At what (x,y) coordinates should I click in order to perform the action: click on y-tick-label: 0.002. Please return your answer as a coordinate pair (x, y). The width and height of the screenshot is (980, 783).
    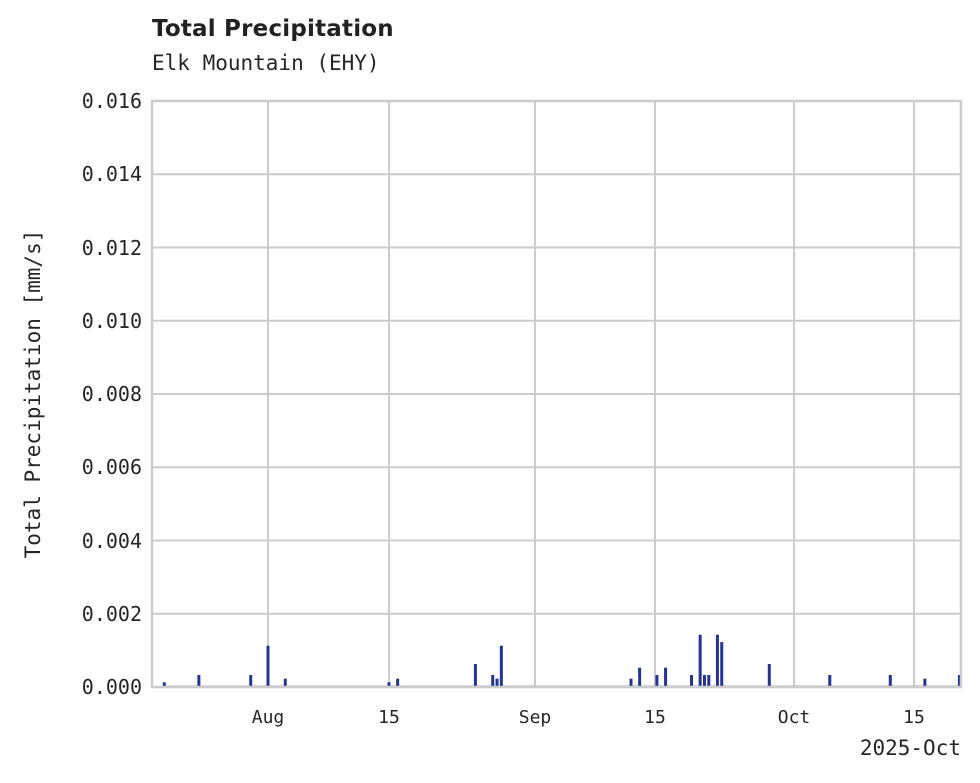
    Looking at the image, I should click on (111, 613).